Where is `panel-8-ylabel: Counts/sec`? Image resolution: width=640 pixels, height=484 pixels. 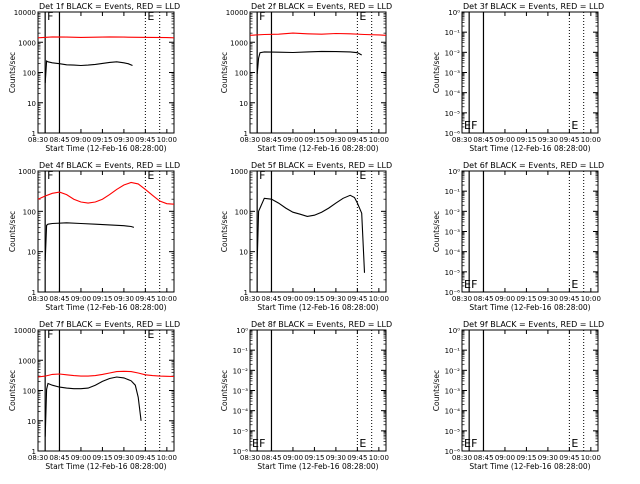
panel-8-ylabel: Counts/sec is located at coordinates (224, 390).